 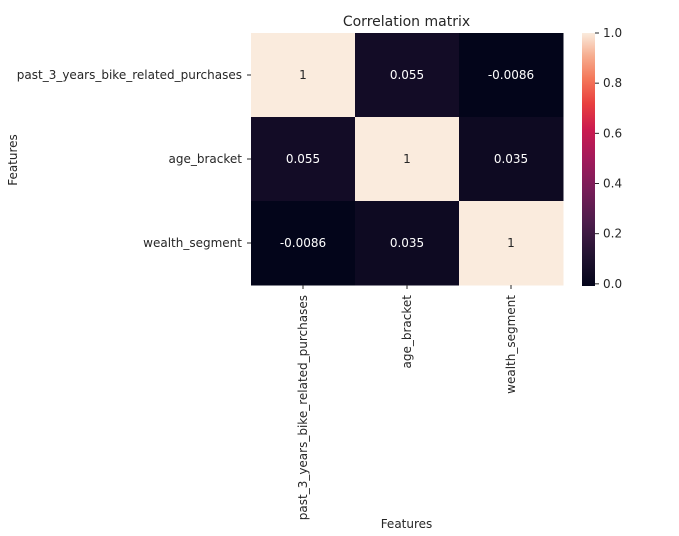 I want to click on colorbar, so click(x=588, y=159).